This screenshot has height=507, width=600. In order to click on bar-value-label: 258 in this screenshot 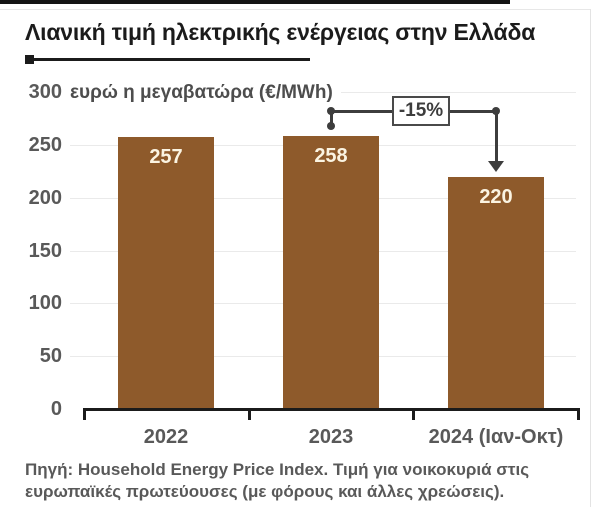, I will do `click(331, 156)`.